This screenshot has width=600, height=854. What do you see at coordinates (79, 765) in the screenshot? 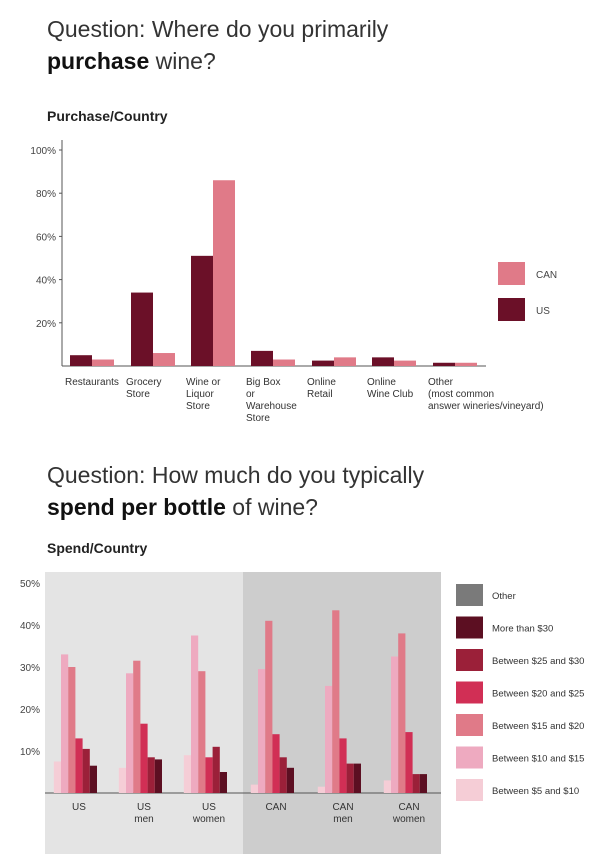
I see `bar-between-20-and-25-us` at bounding box center [79, 765].